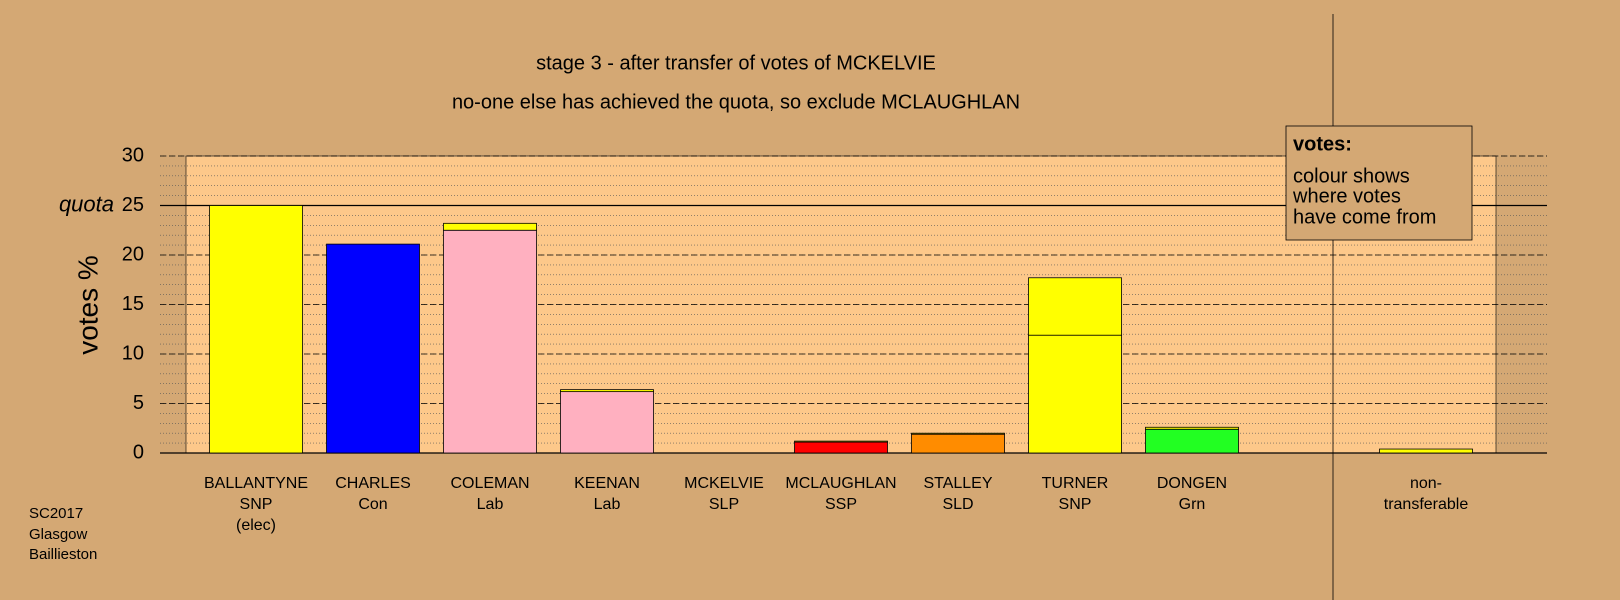 This screenshot has width=1620, height=600. Describe the element at coordinates (1351, 176) in the screenshot. I see `legend-text: colour shows` at that location.